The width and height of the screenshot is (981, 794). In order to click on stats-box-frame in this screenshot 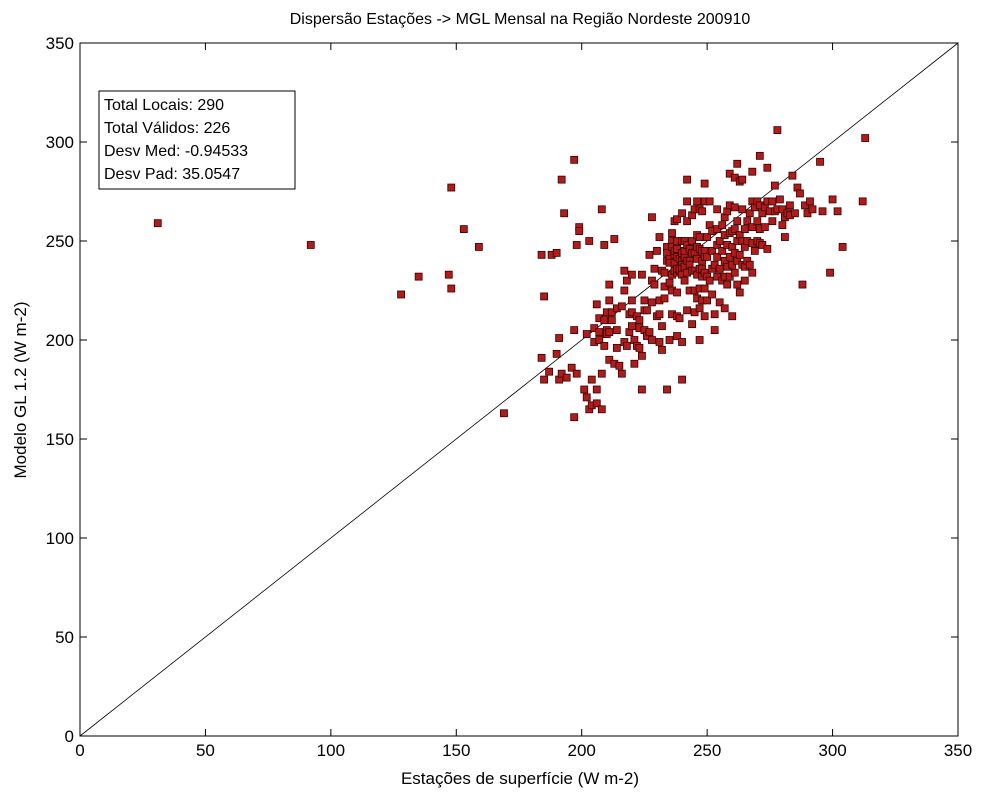, I will do `click(197, 140)`.